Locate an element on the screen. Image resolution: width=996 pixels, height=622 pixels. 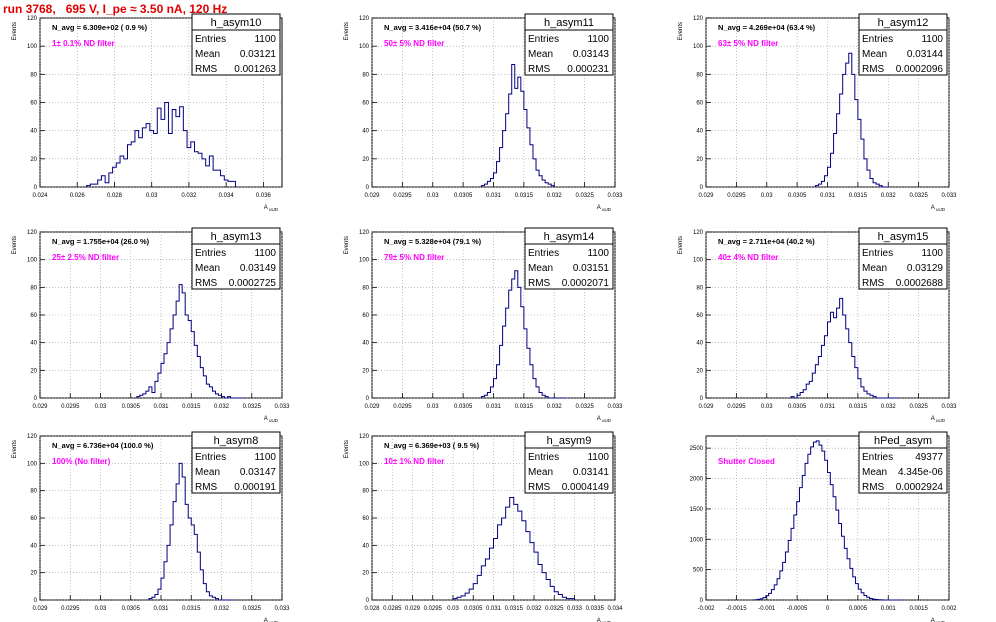
x-tick-label: 0.0285 is located at coordinates (392, 609).